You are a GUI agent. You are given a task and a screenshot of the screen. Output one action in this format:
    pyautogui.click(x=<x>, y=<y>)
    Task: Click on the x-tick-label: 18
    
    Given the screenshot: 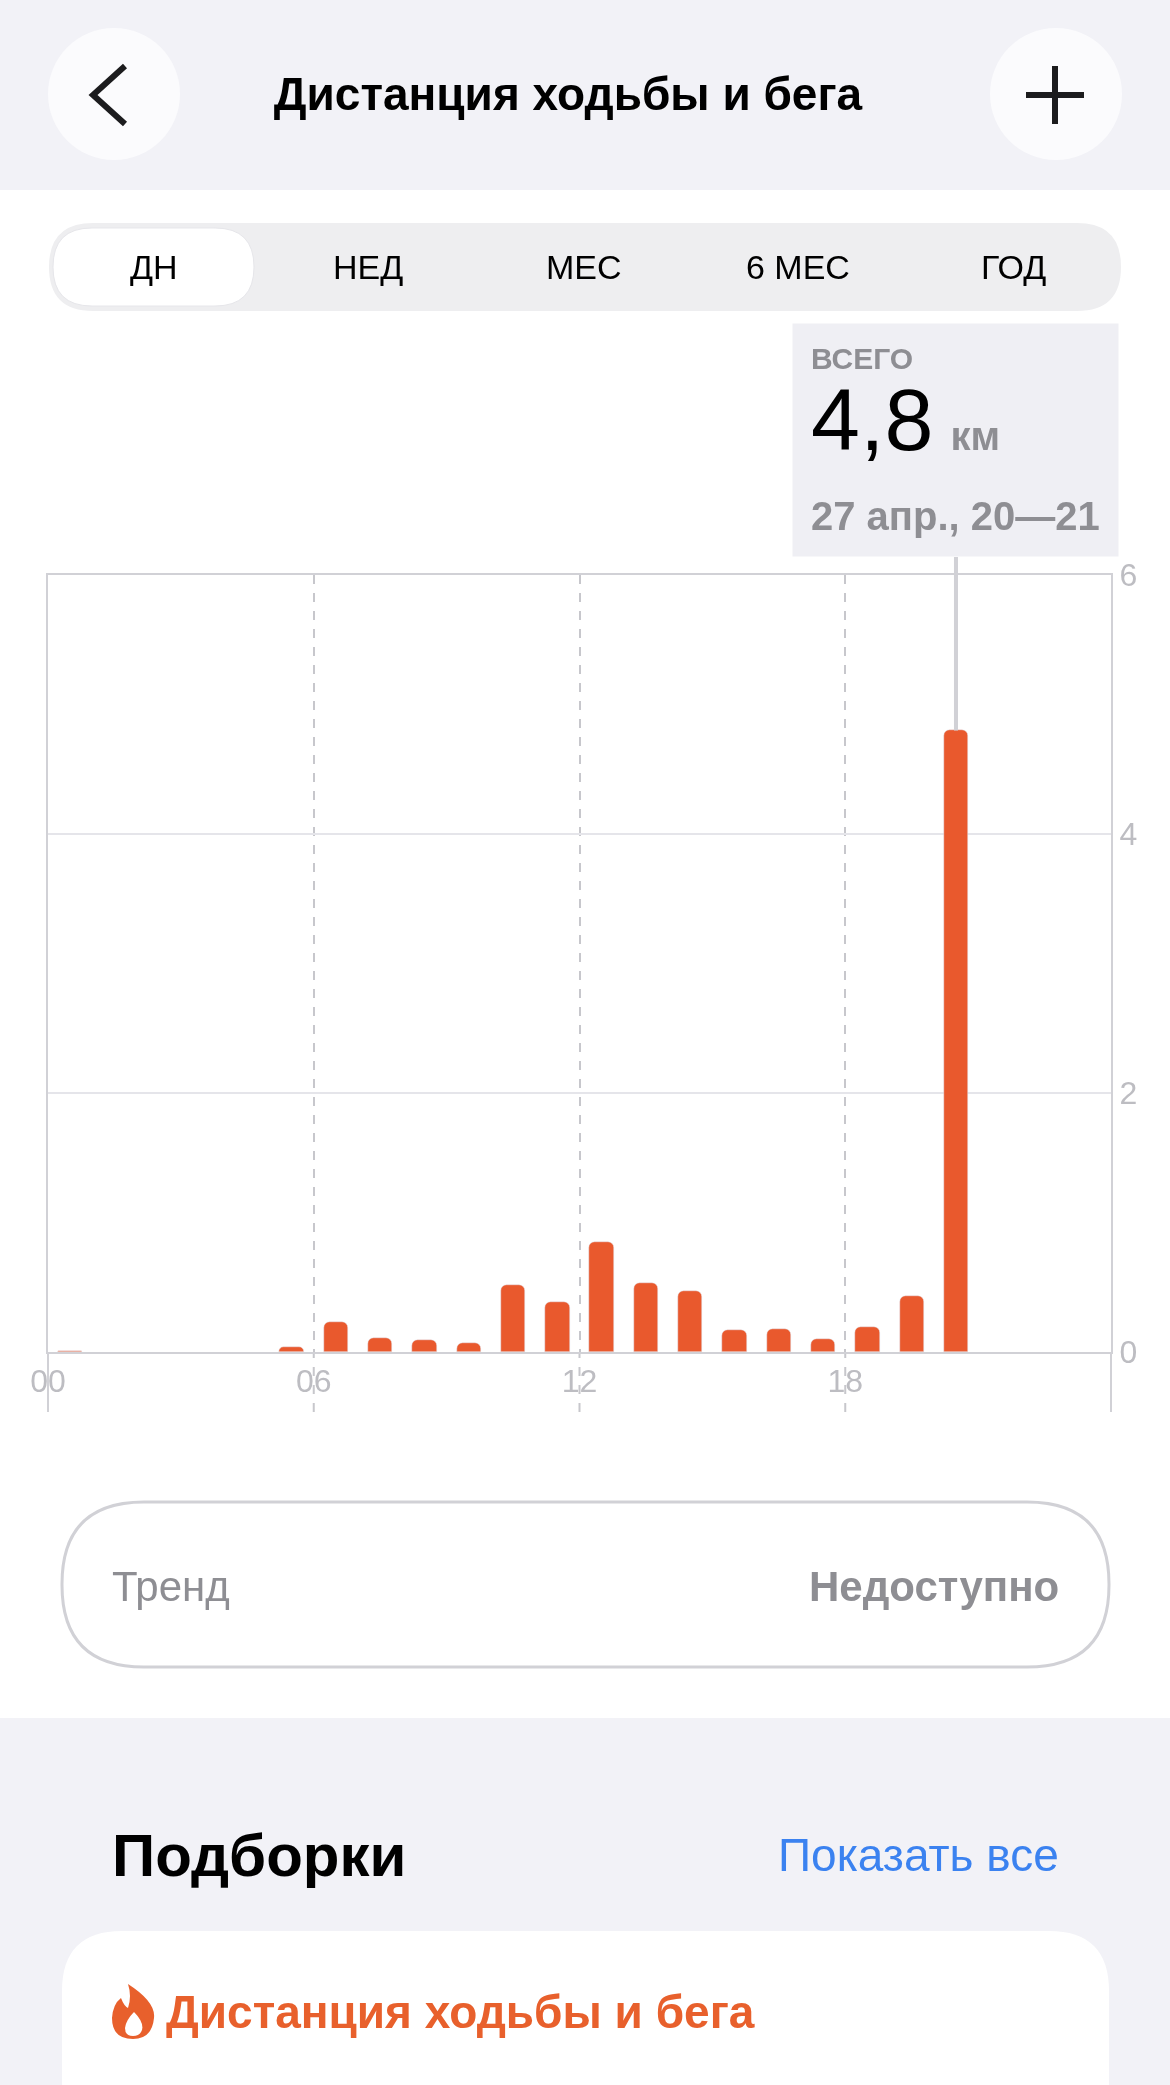 What is the action you would take?
    pyautogui.click(x=845, y=1381)
    